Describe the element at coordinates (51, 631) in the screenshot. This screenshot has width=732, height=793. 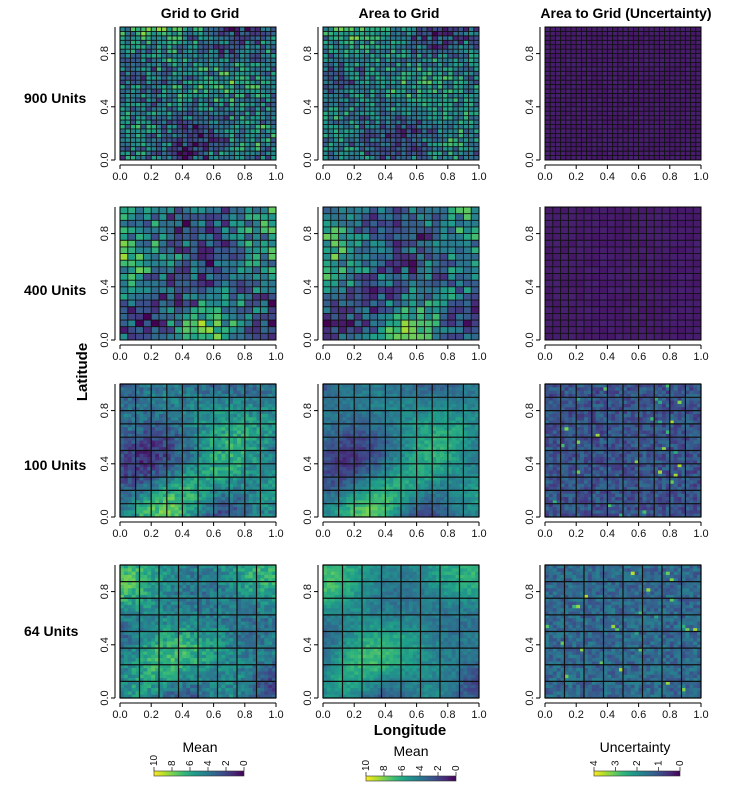
I see `row-label-64: 64 Units` at that location.